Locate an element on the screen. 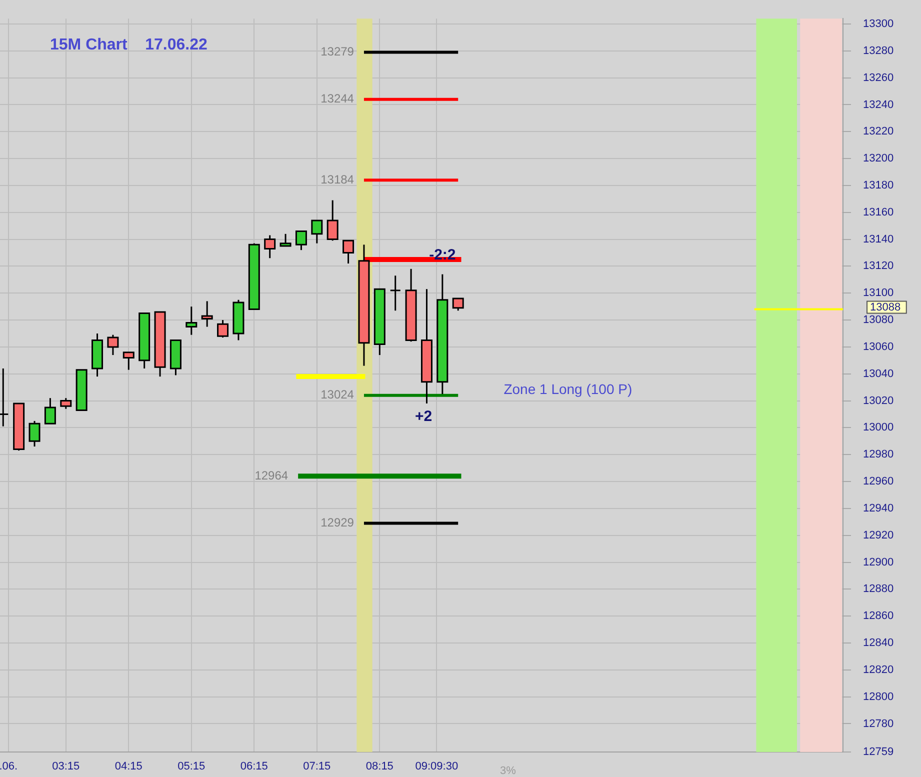  y-tick-label: 12860 is located at coordinates (878, 616).